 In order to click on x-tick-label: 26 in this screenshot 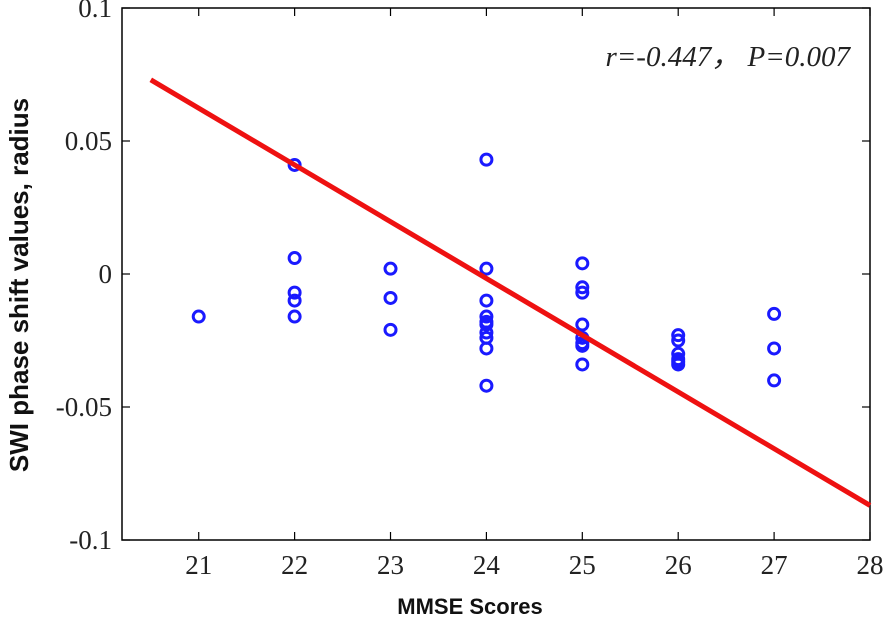, I will do `click(678, 565)`.